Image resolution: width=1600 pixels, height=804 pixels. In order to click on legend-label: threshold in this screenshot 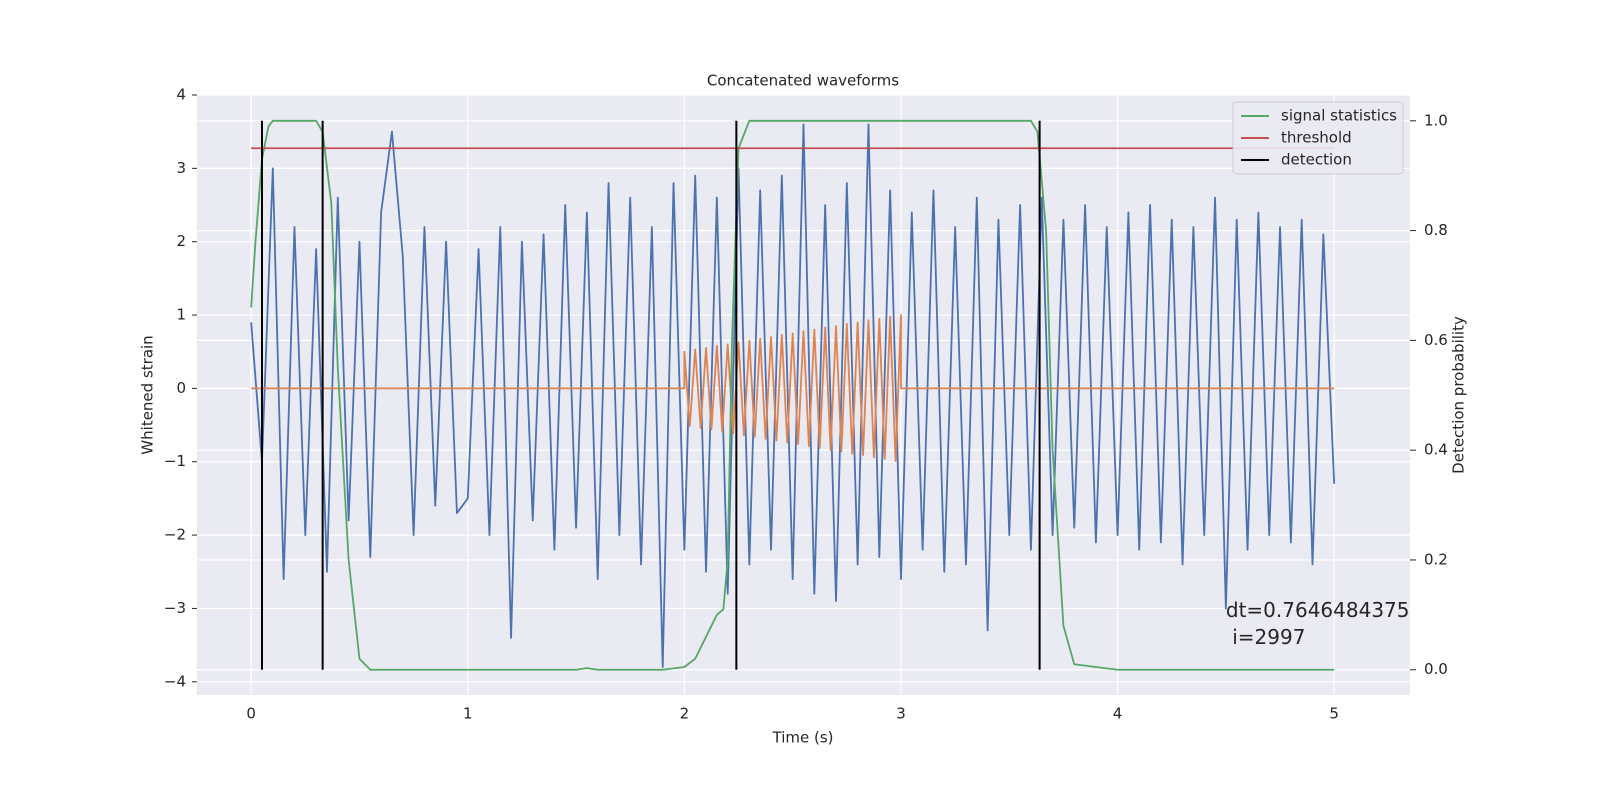, I will do `click(1316, 138)`.